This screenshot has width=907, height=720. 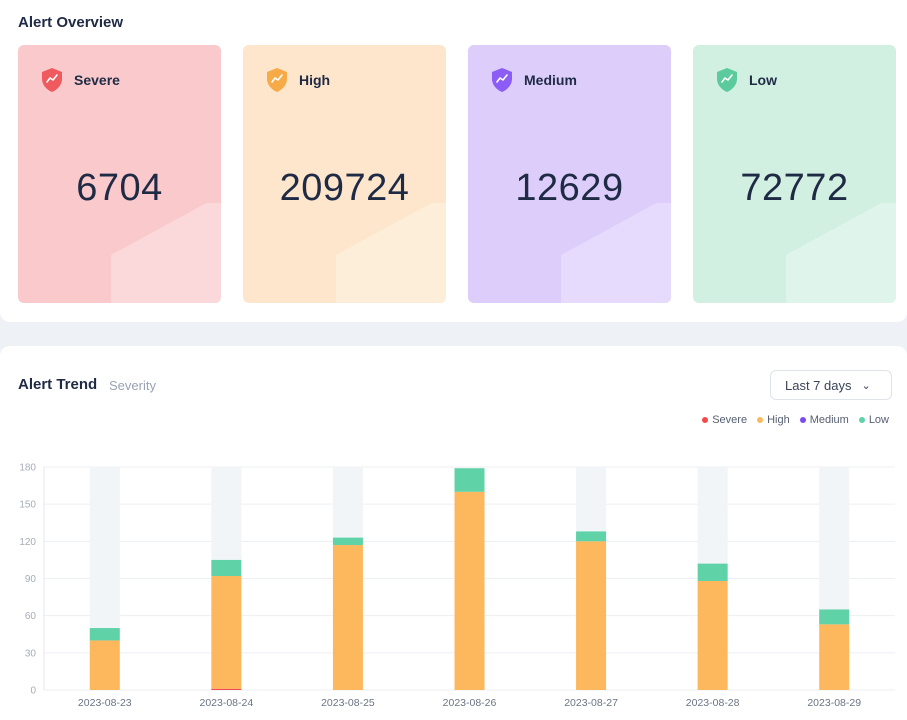 I want to click on time-range-select: Last 7 days ⌄, so click(x=831, y=385).